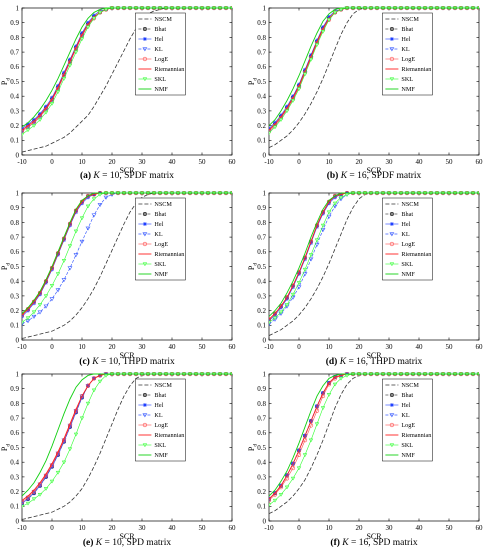  Describe the element at coordinates (416, 435) in the screenshot. I see `legend-entry-riemannian: Riemannian` at that location.